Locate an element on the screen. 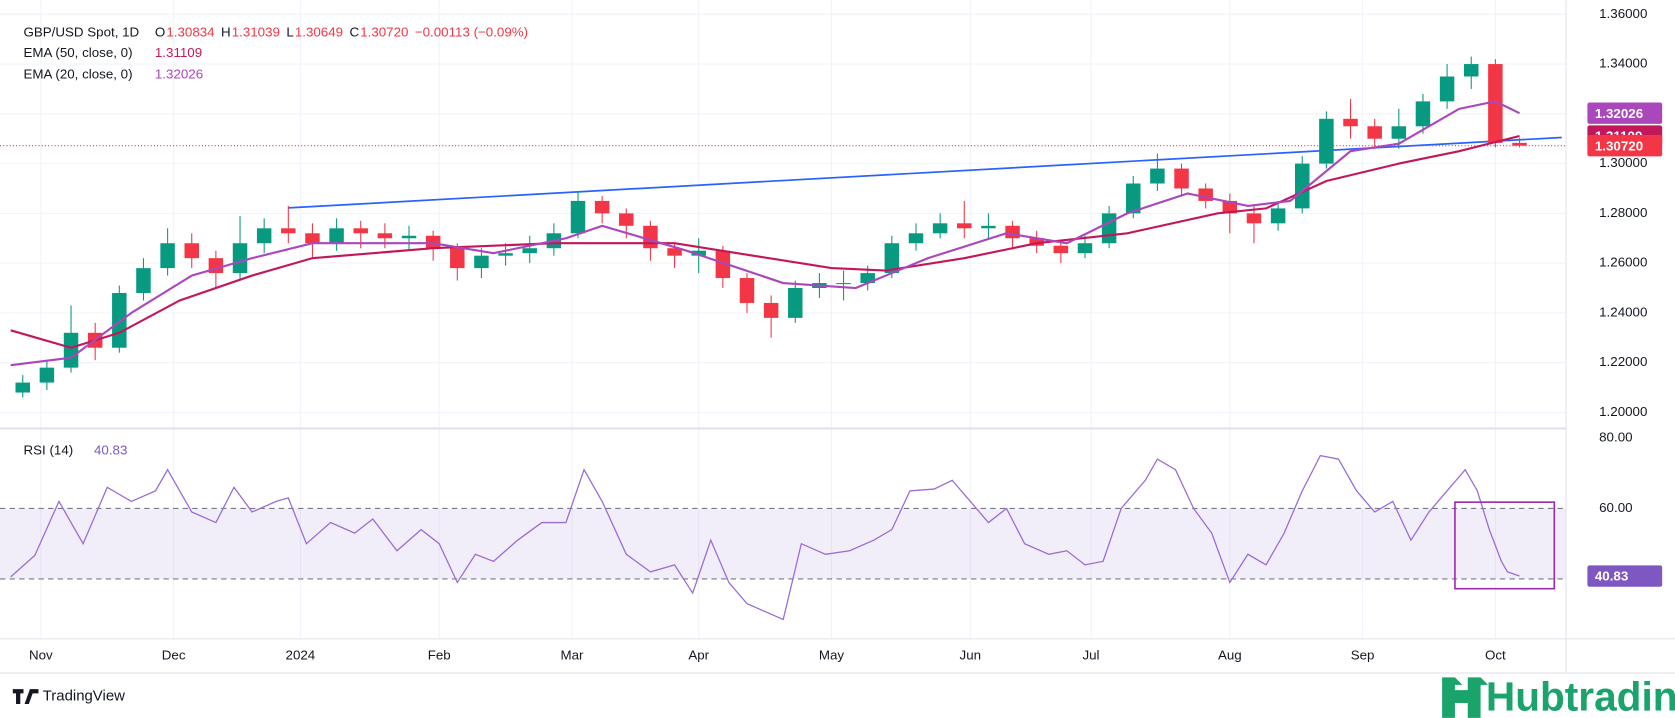 Image resolution: width=1675 pixels, height=718 pixels. x-tick-label: Dec is located at coordinates (174, 655).